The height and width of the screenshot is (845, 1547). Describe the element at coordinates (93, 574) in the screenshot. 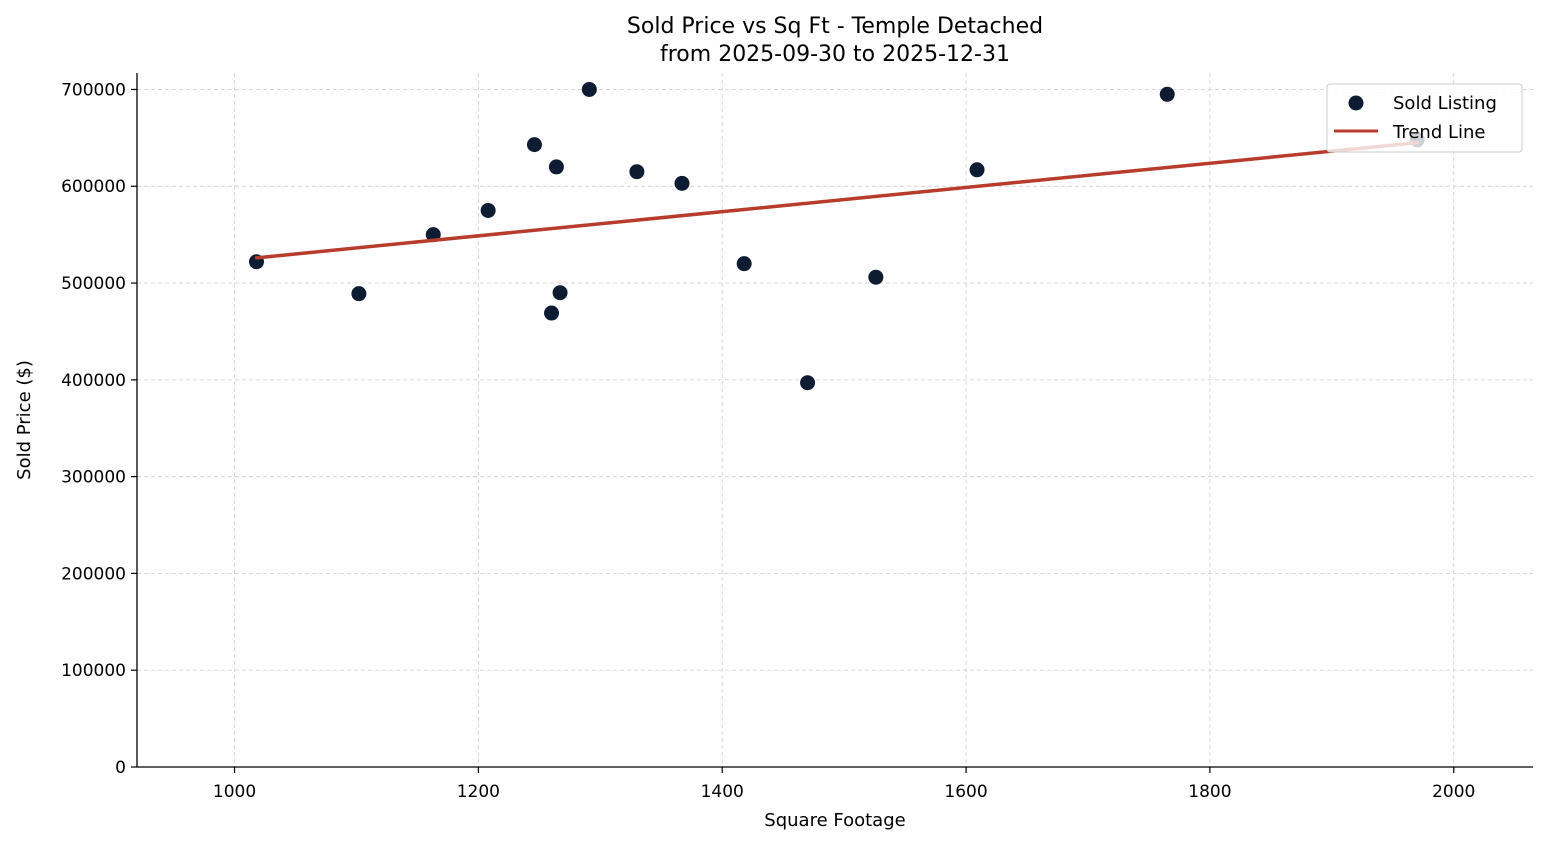

I see `y-tick-label: 200000` at that location.